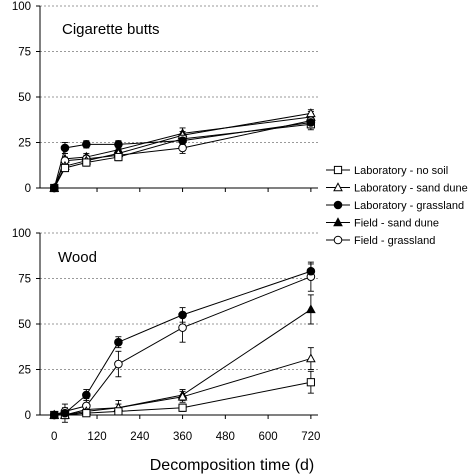 The width and height of the screenshot is (474, 474). I want to click on series-line, so click(182, 155).